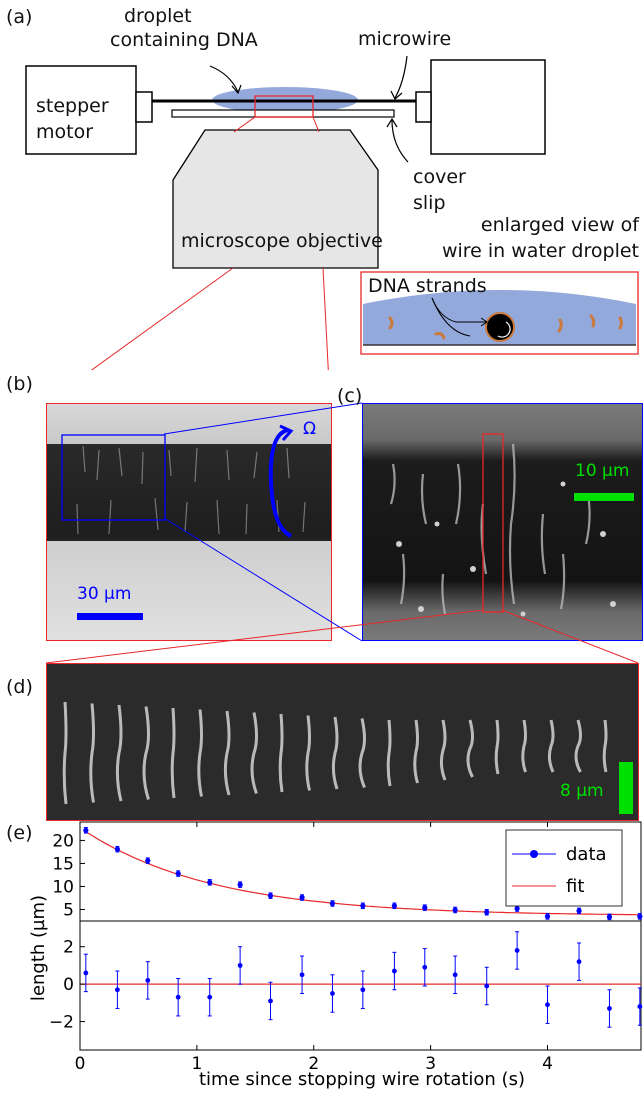  What do you see at coordinates (284, 106) in the screenshot?
I see `inspection-box` at bounding box center [284, 106].